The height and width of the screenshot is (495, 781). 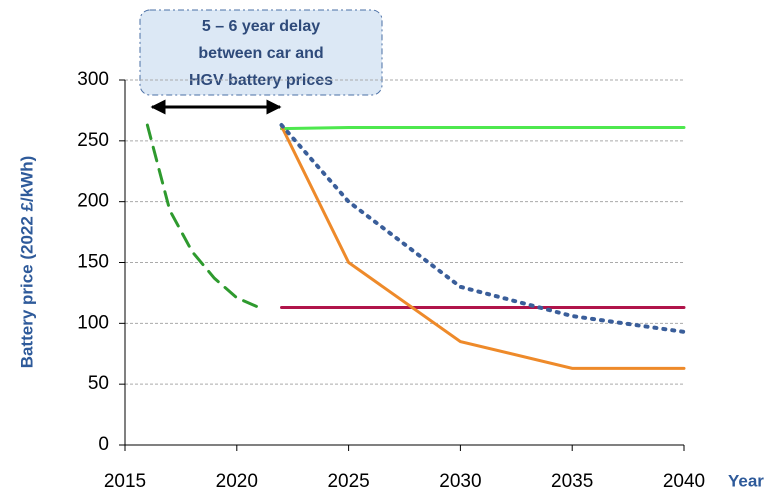 I want to click on x-tick-label: 2030, so click(x=460, y=481).